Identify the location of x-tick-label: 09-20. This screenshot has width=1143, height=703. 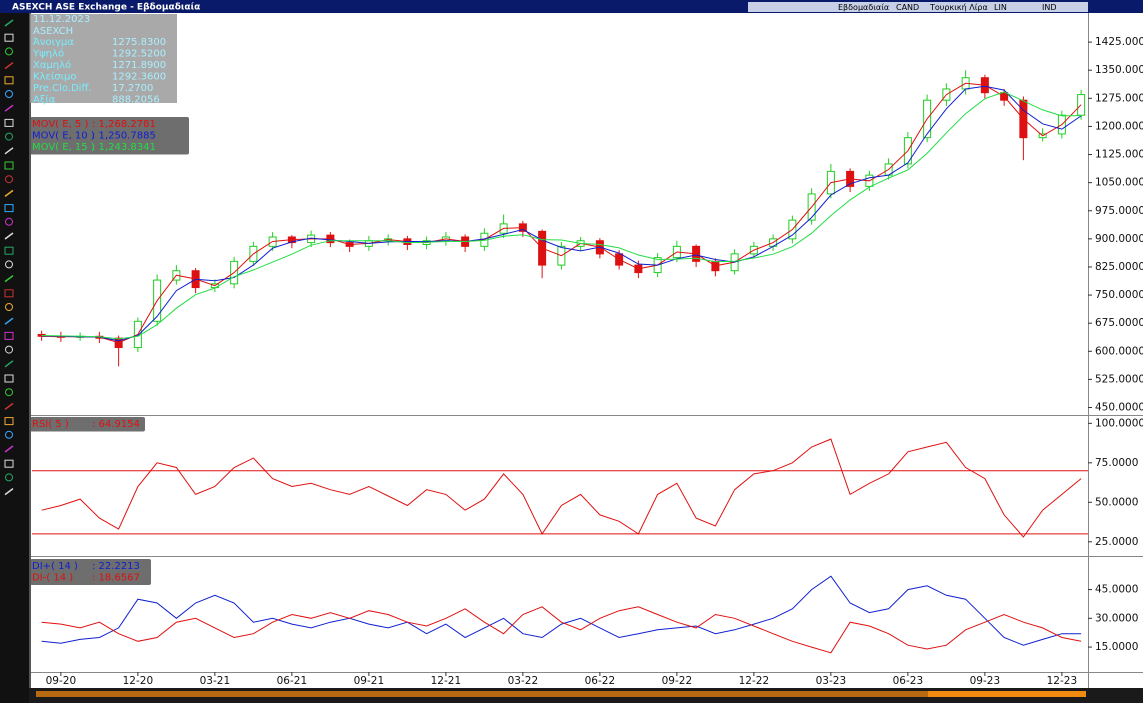
(61, 681).